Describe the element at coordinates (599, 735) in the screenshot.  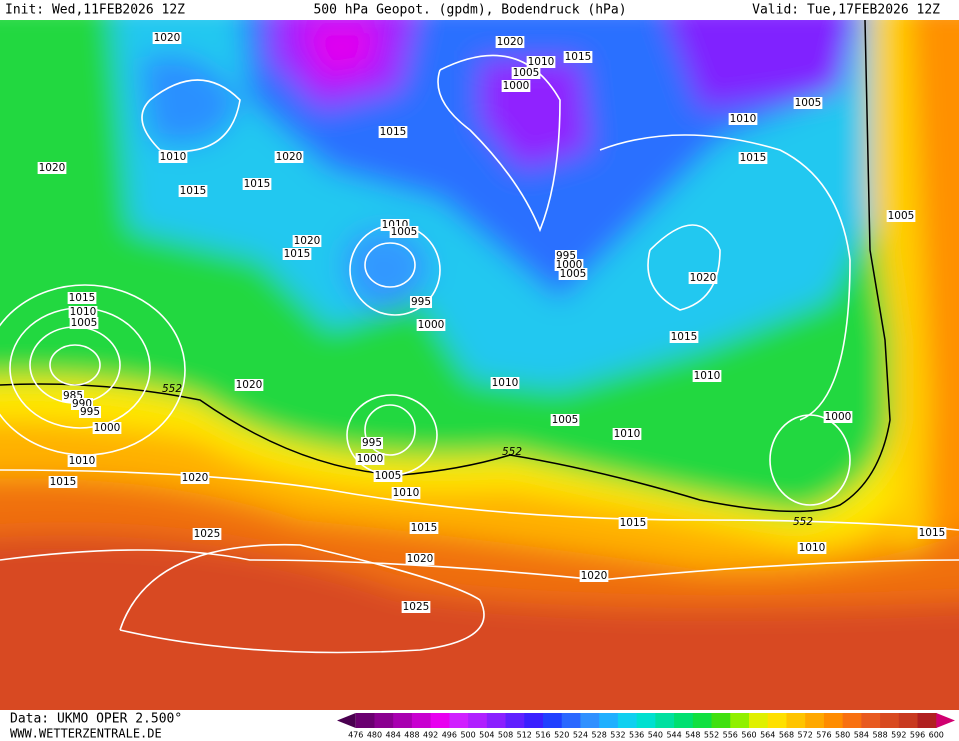
I see `colorbar-tick-label: 528` at that location.